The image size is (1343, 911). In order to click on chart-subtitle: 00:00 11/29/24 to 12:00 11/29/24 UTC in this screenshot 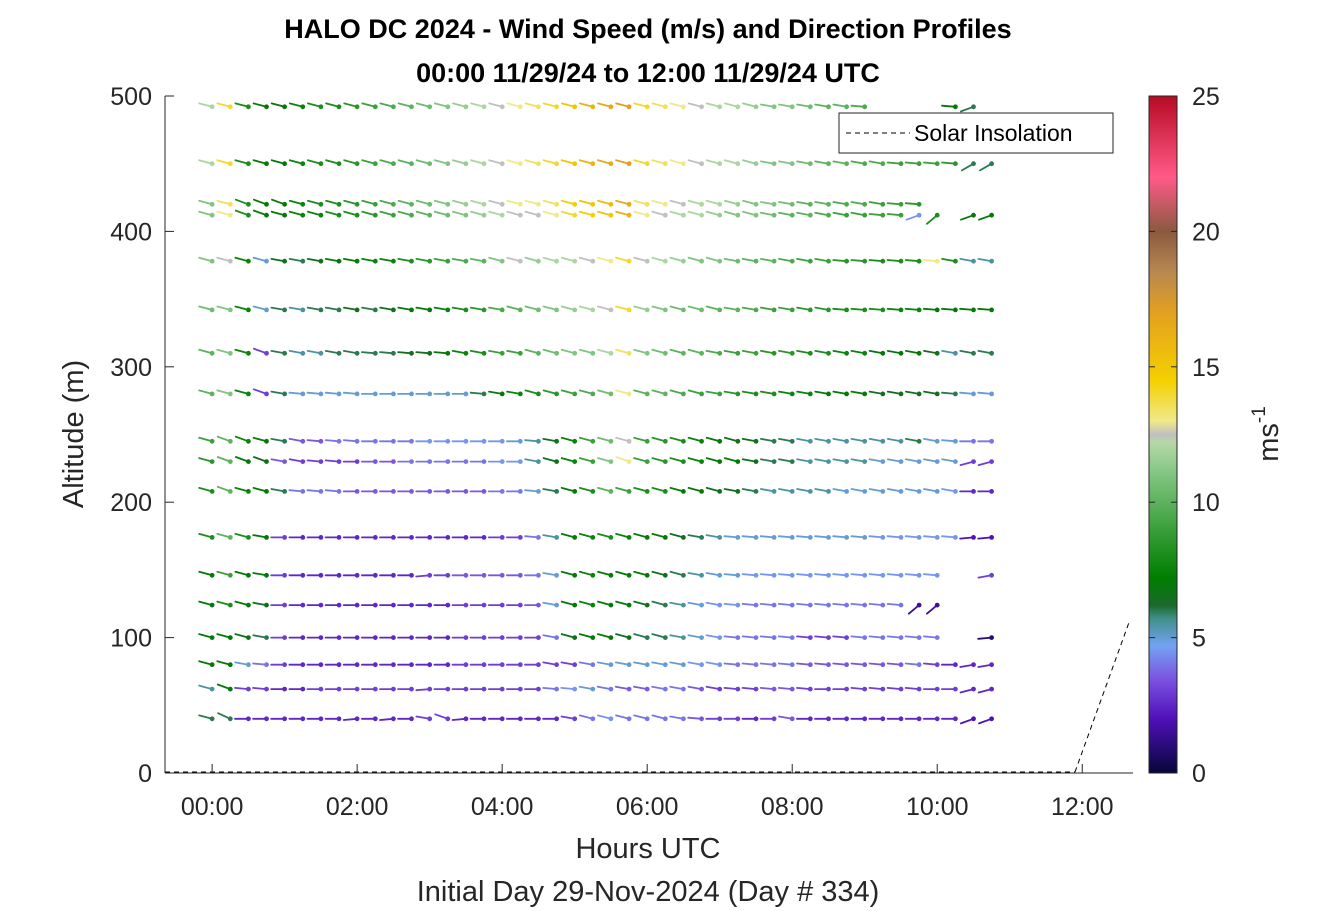, I will do `click(648, 73)`.